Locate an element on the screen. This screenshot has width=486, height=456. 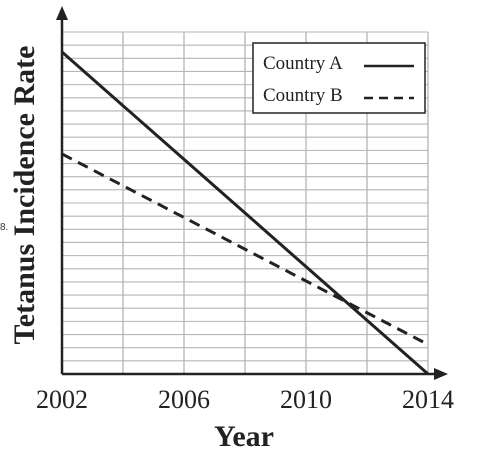
x-axis-title: Year is located at coordinates (244, 436).